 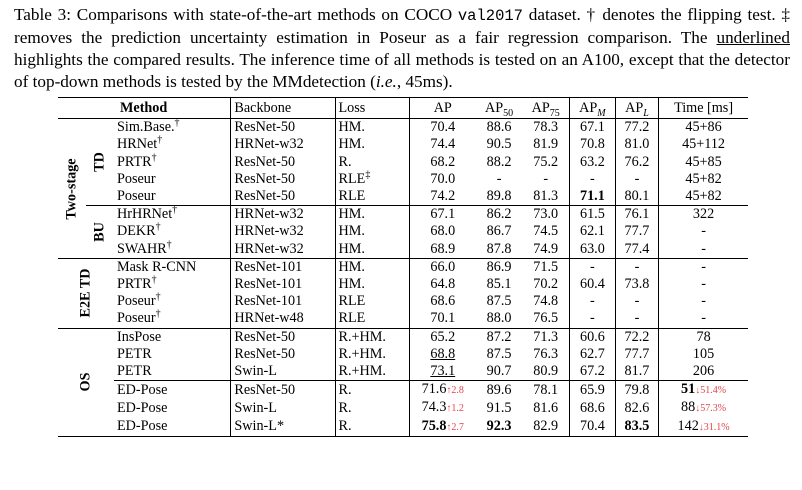 What do you see at coordinates (283, 285) in the screenshot?
I see `cell-backbone: ResNet-101` at bounding box center [283, 285].